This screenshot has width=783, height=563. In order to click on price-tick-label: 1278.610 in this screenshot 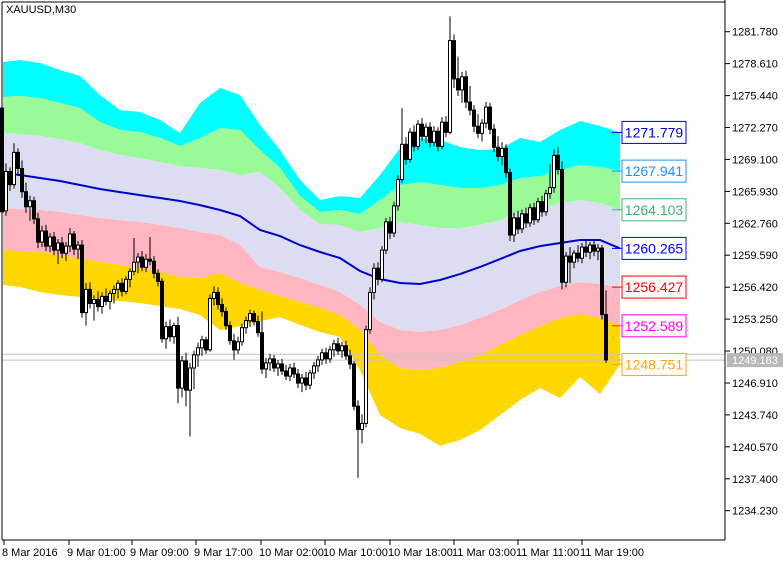, I will do `click(755, 65)`.